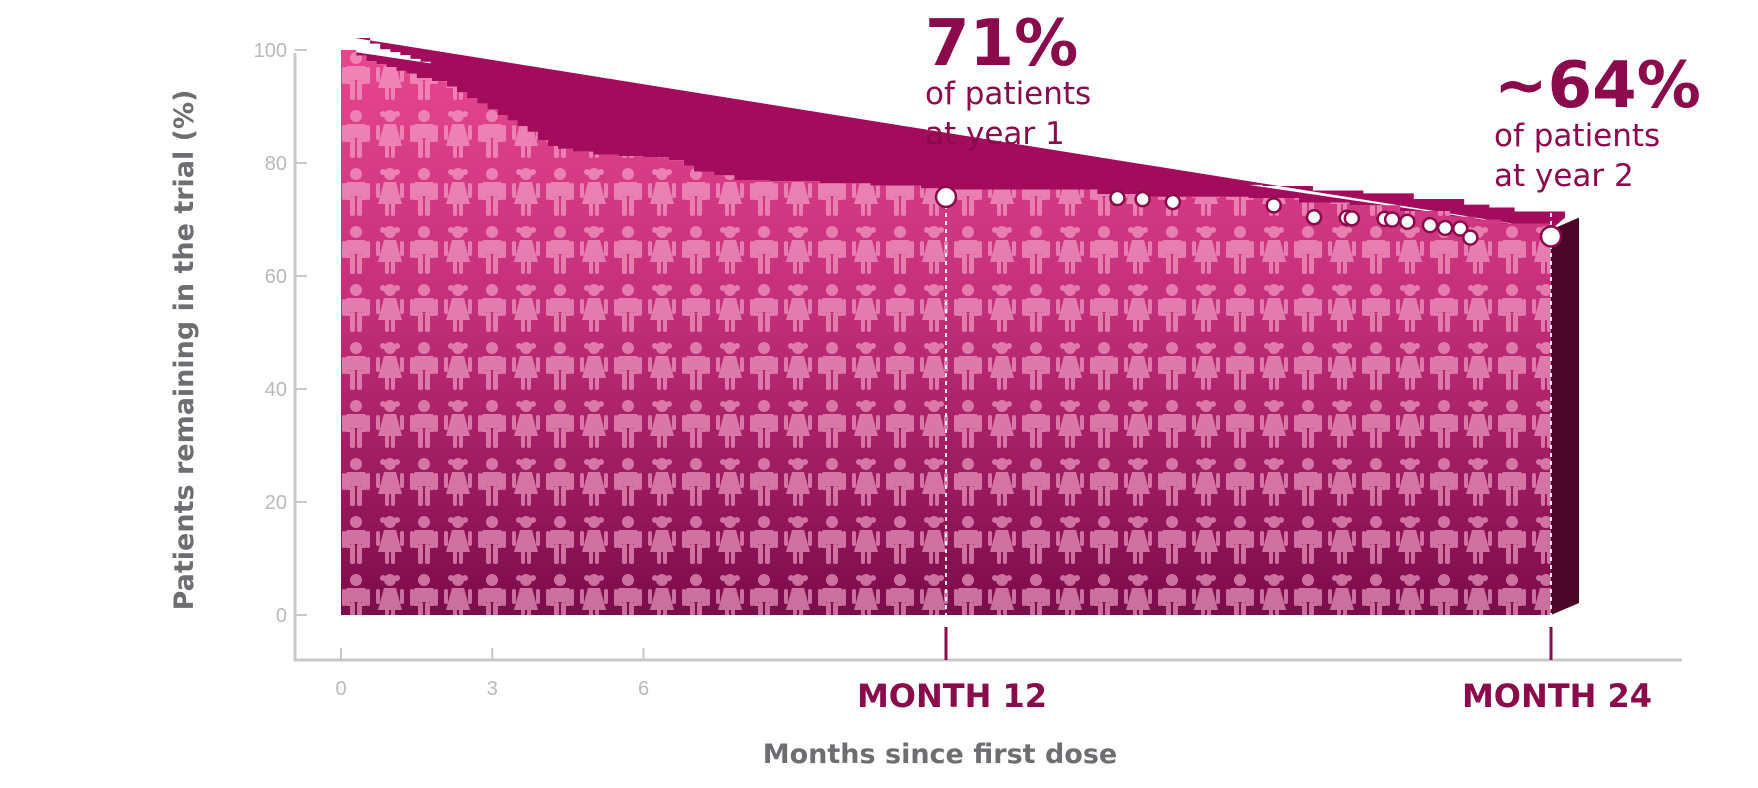 This screenshot has width=1758, height=788. What do you see at coordinates (1557, 696) in the screenshot?
I see `month-marker-label: MONTH 24` at bounding box center [1557, 696].